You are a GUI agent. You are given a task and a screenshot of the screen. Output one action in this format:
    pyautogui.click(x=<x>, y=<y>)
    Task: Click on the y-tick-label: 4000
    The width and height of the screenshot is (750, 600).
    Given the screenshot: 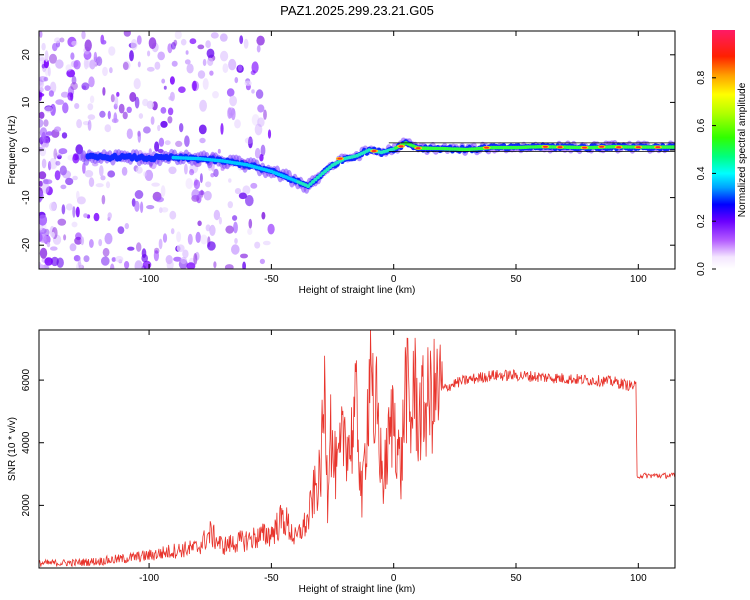 What is the action you would take?
    pyautogui.click(x=26, y=442)
    